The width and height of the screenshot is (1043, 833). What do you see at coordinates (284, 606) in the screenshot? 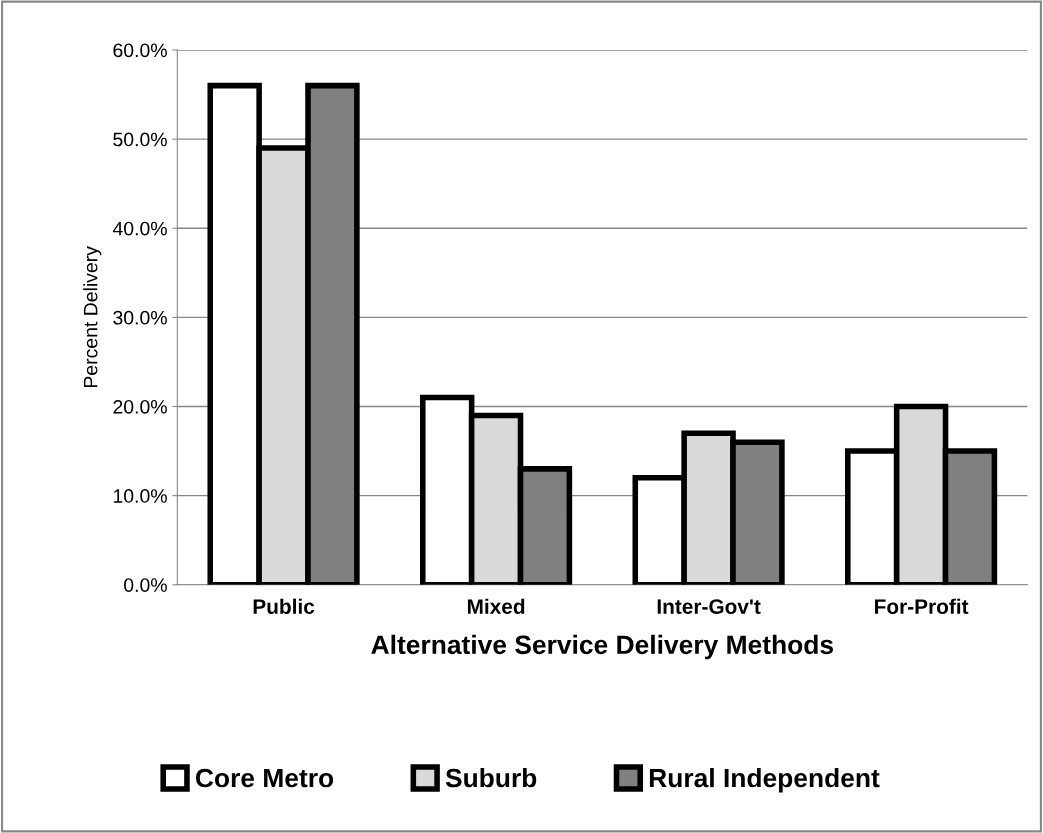
I see `x-tick-label: Public` at bounding box center [284, 606].